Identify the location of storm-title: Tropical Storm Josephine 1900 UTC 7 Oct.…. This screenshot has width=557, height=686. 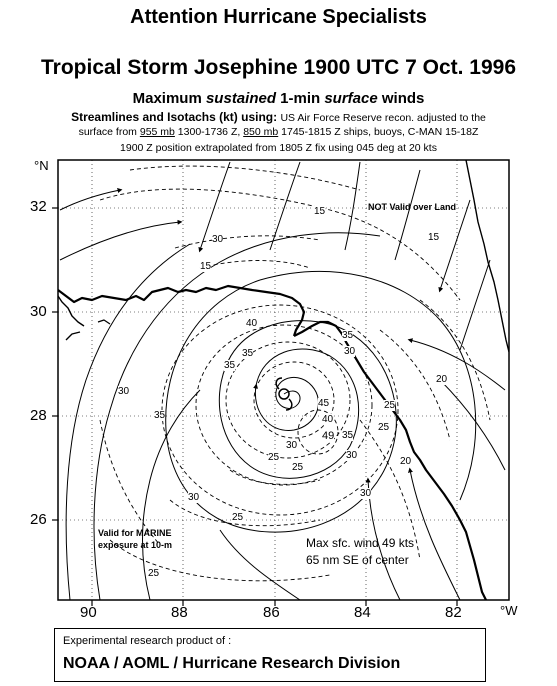
(278, 67).